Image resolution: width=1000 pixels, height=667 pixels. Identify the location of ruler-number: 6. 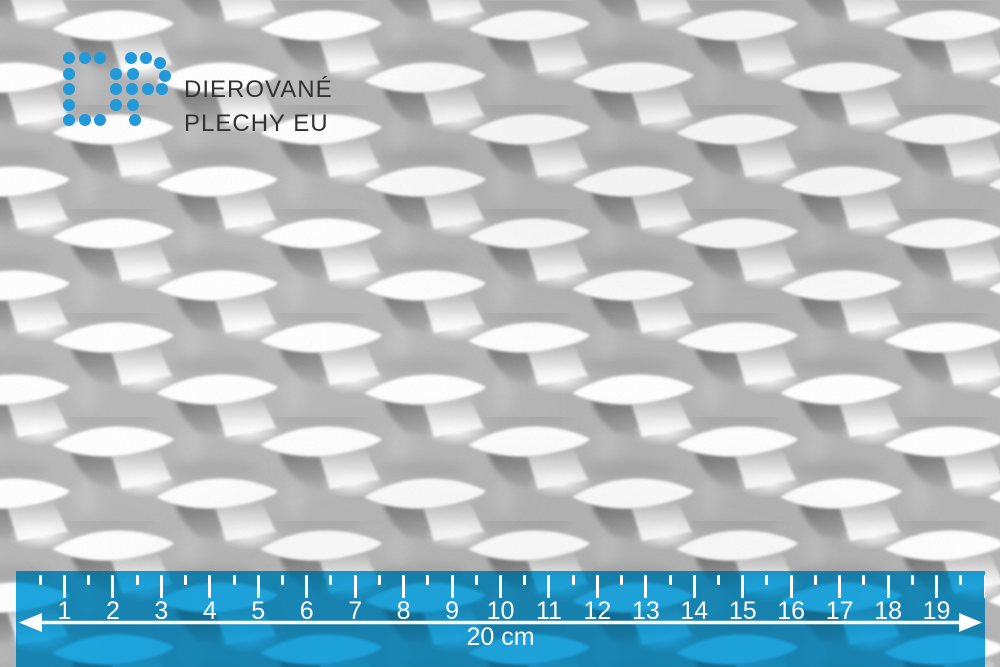
(306, 611).